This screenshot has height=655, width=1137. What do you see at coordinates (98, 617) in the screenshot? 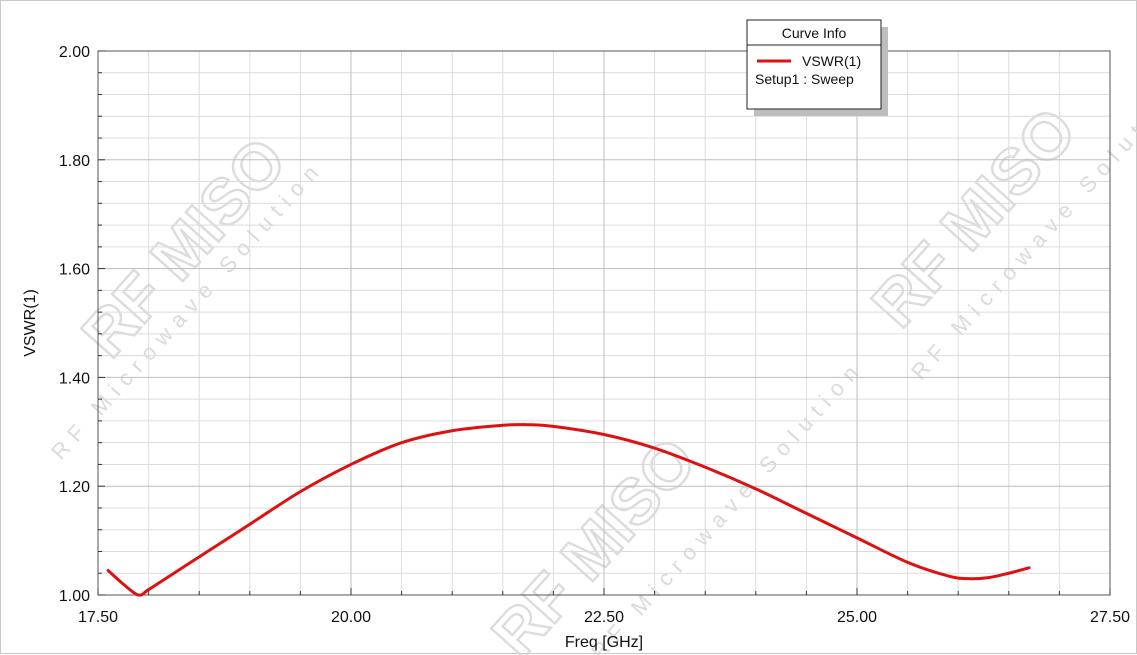
I see `x-tick-label: 17.50` at bounding box center [98, 617].